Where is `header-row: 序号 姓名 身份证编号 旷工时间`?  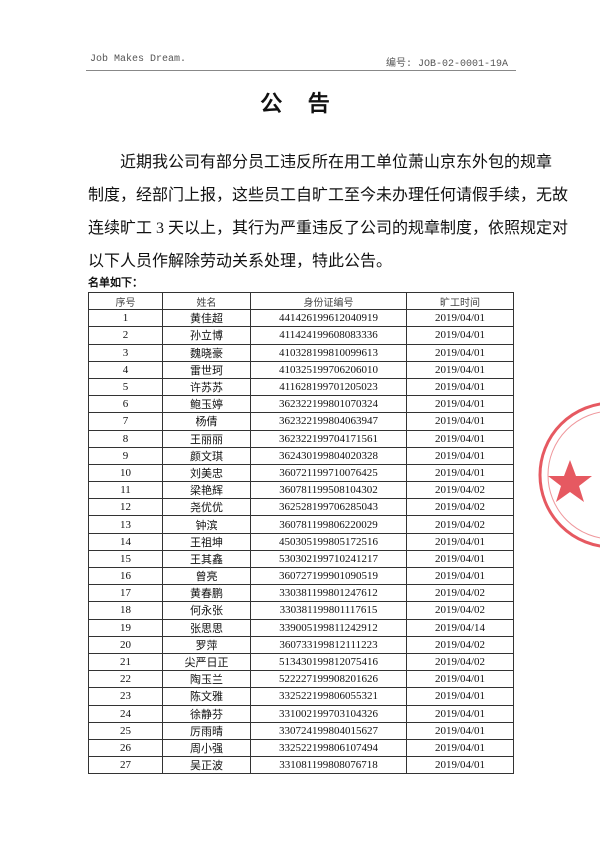 header-row: 序号 姓名 身份证编号 旷工时间 is located at coordinates (301, 301).